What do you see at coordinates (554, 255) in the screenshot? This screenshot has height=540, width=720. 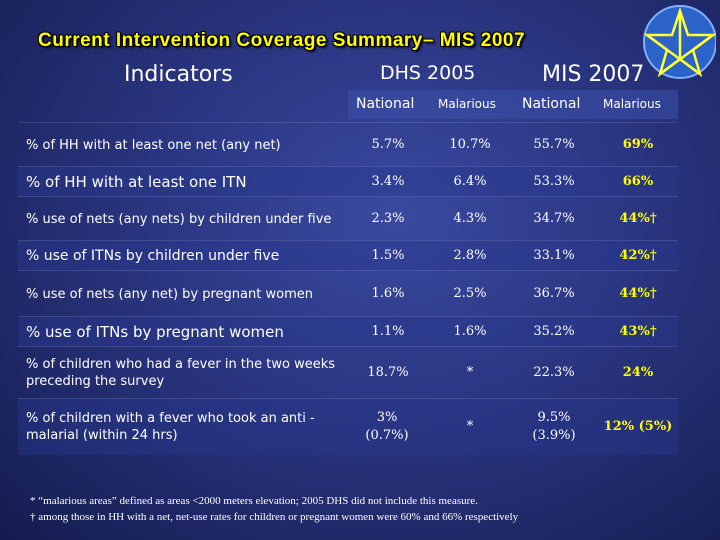 I see `mis-national-value: 33.1%` at bounding box center [554, 255].